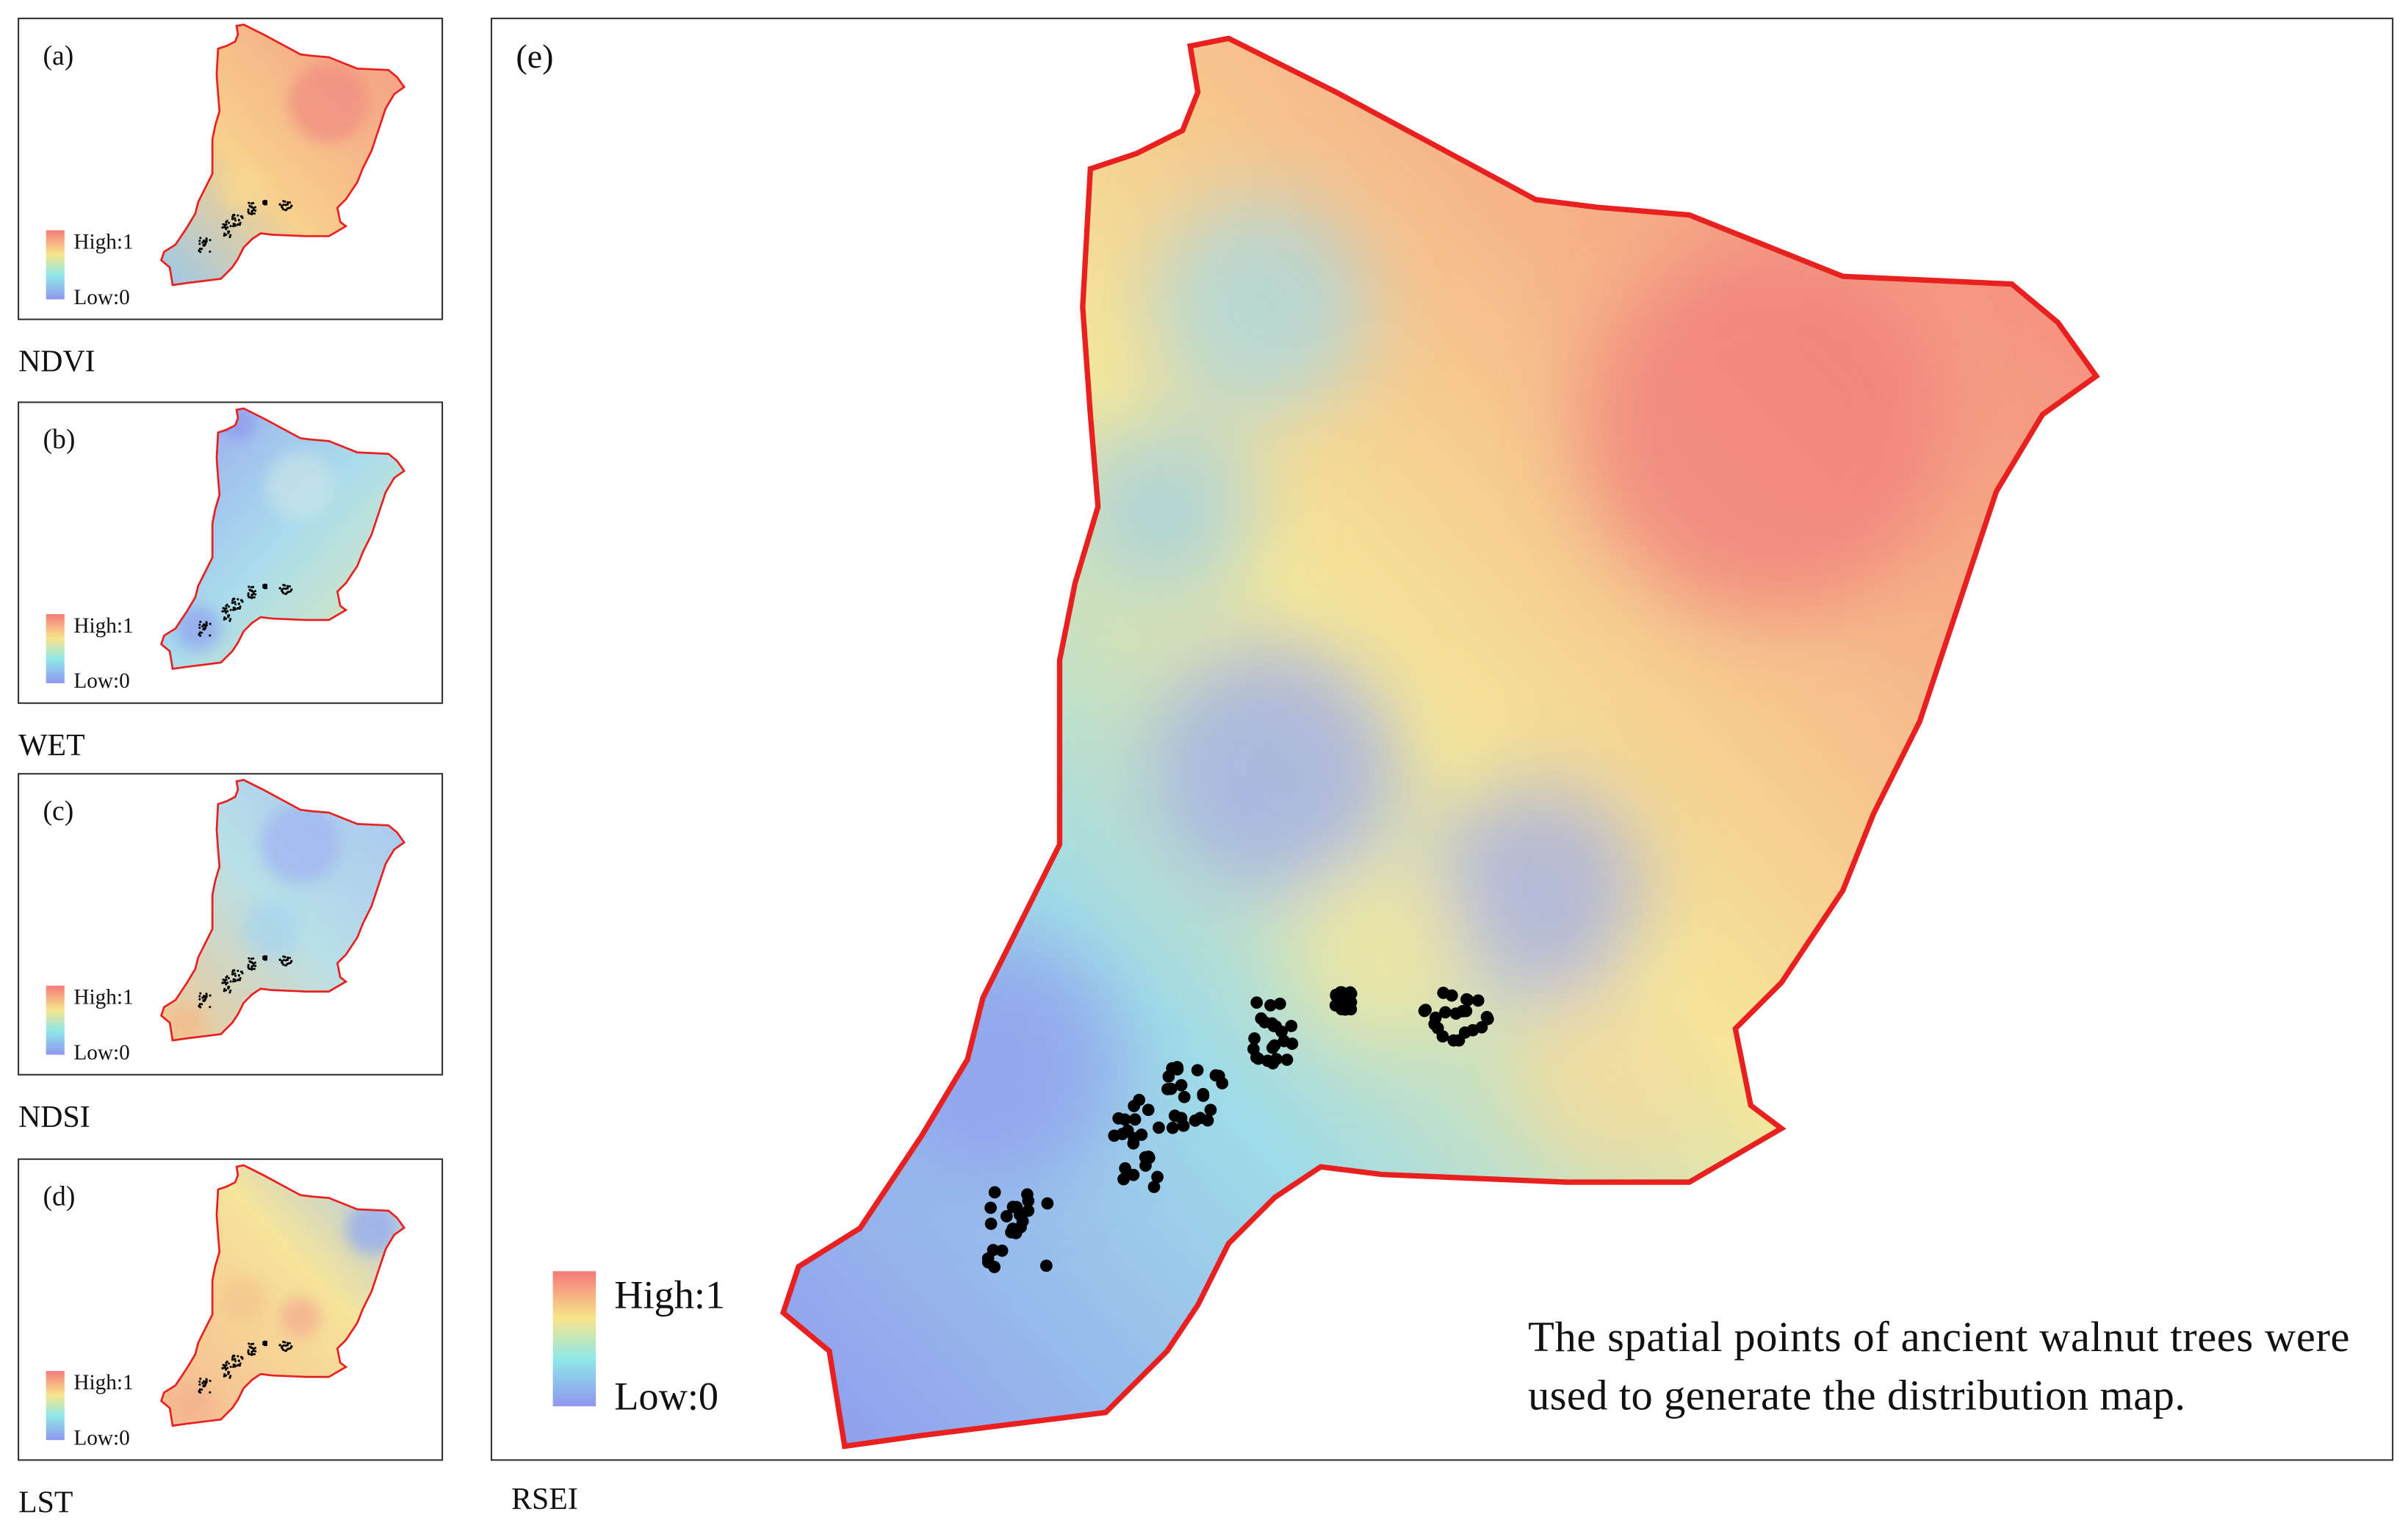 This screenshot has height=1523, width=2408. Describe the element at coordinates (58, 56) in the screenshot. I see `panel-label: (a)` at that location.